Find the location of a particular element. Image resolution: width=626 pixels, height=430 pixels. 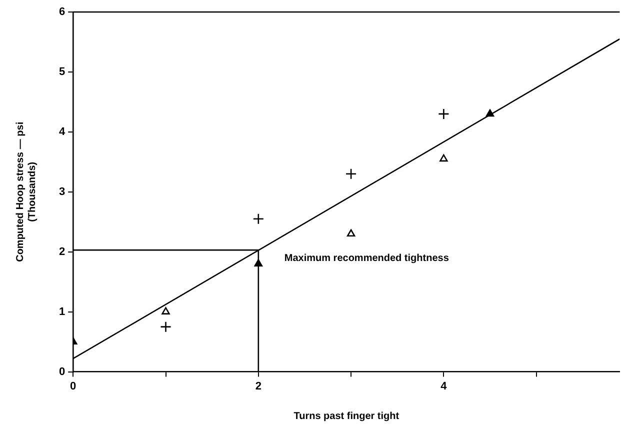

x-axis-title: Turns past finger tight is located at coordinates (347, 416).